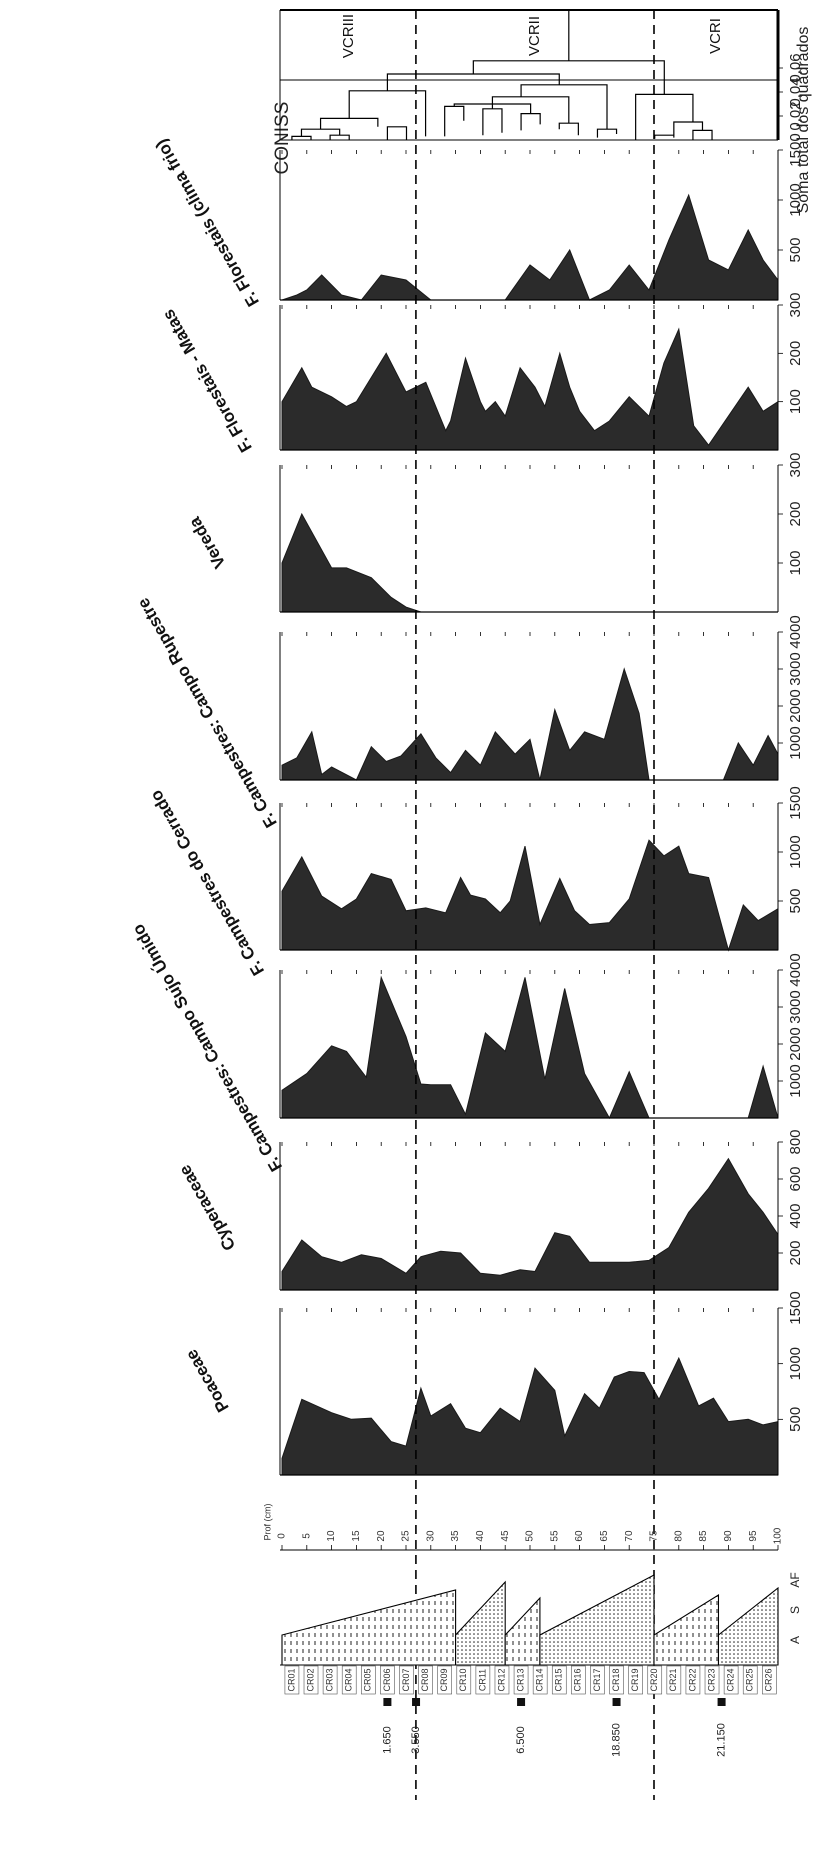 The height and width of the screenshot is (1856, 825). I want to click on sample-label: CR20, so click(654, 1679).